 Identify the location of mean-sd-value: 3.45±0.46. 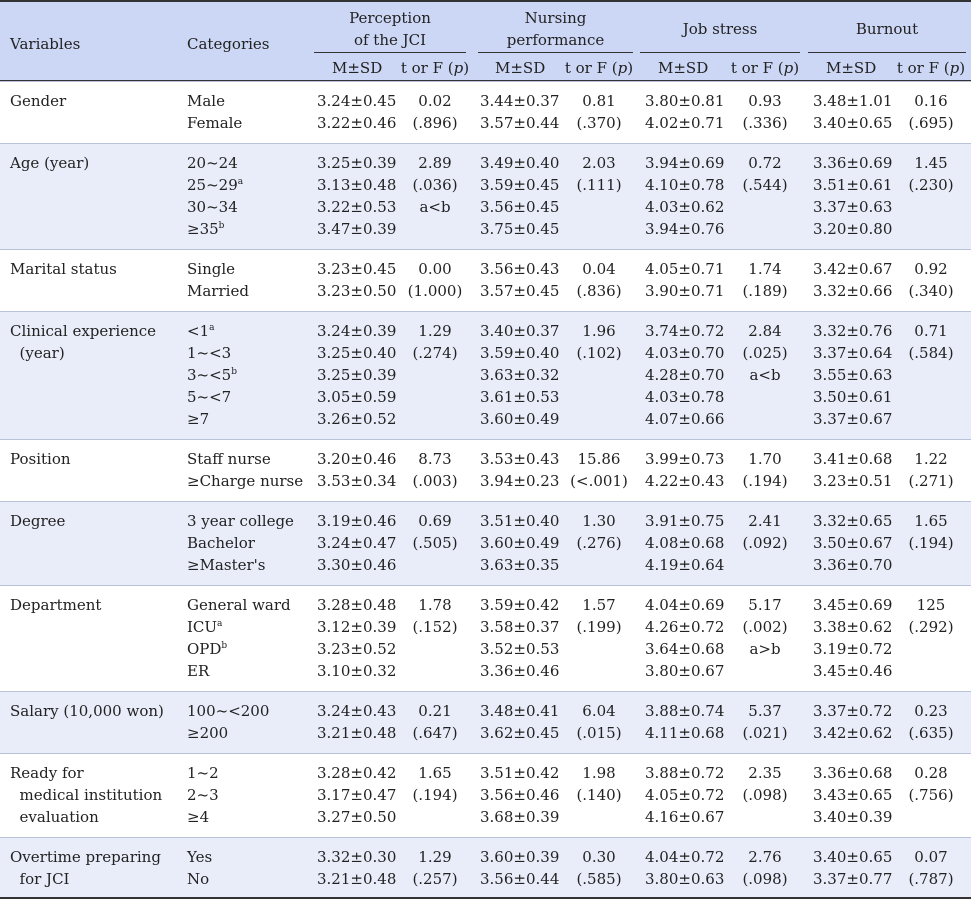
(853, 671).